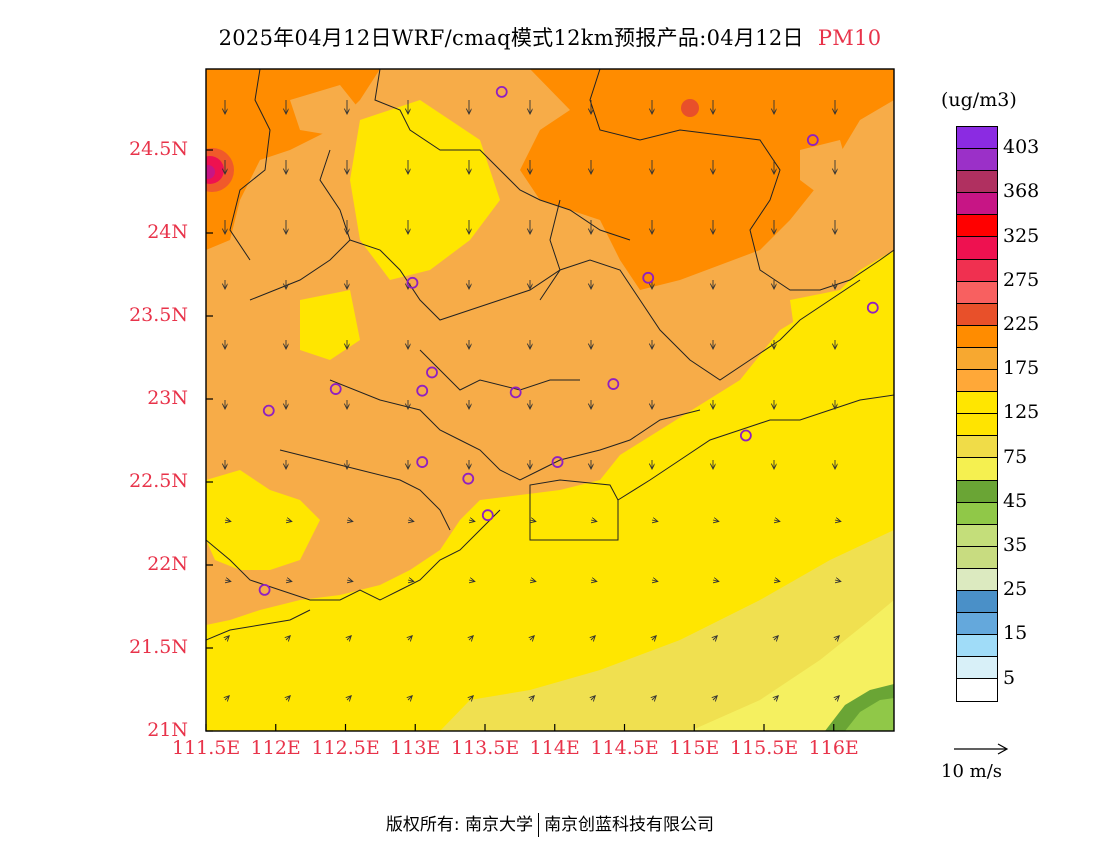  Describe the element at coordinates (158, 647) in the screenshot. I see `lat-label: 21.5N` at that location.